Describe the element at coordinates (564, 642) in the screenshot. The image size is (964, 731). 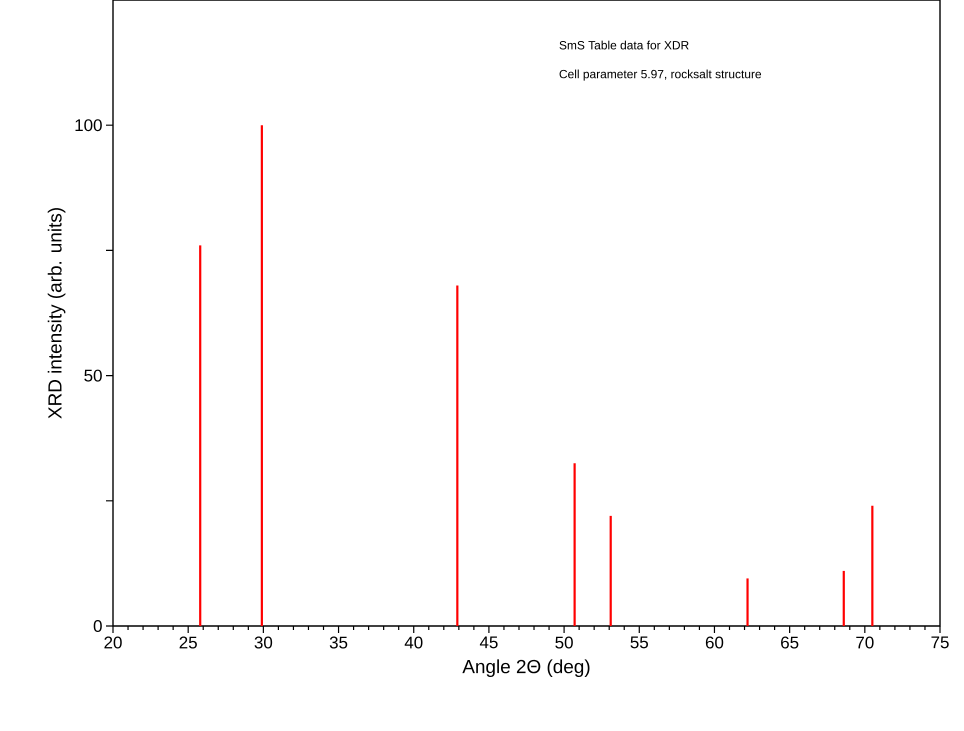
I see `x-tick-label: 50` at that location.